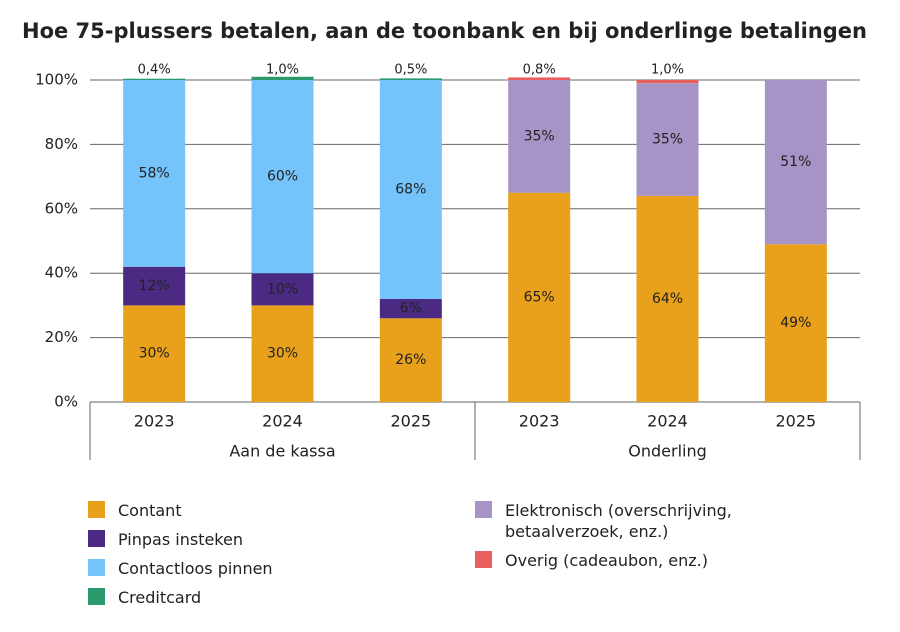 The image size is (900, 632). I want to click on data-label: 12%, so click(154, 286).